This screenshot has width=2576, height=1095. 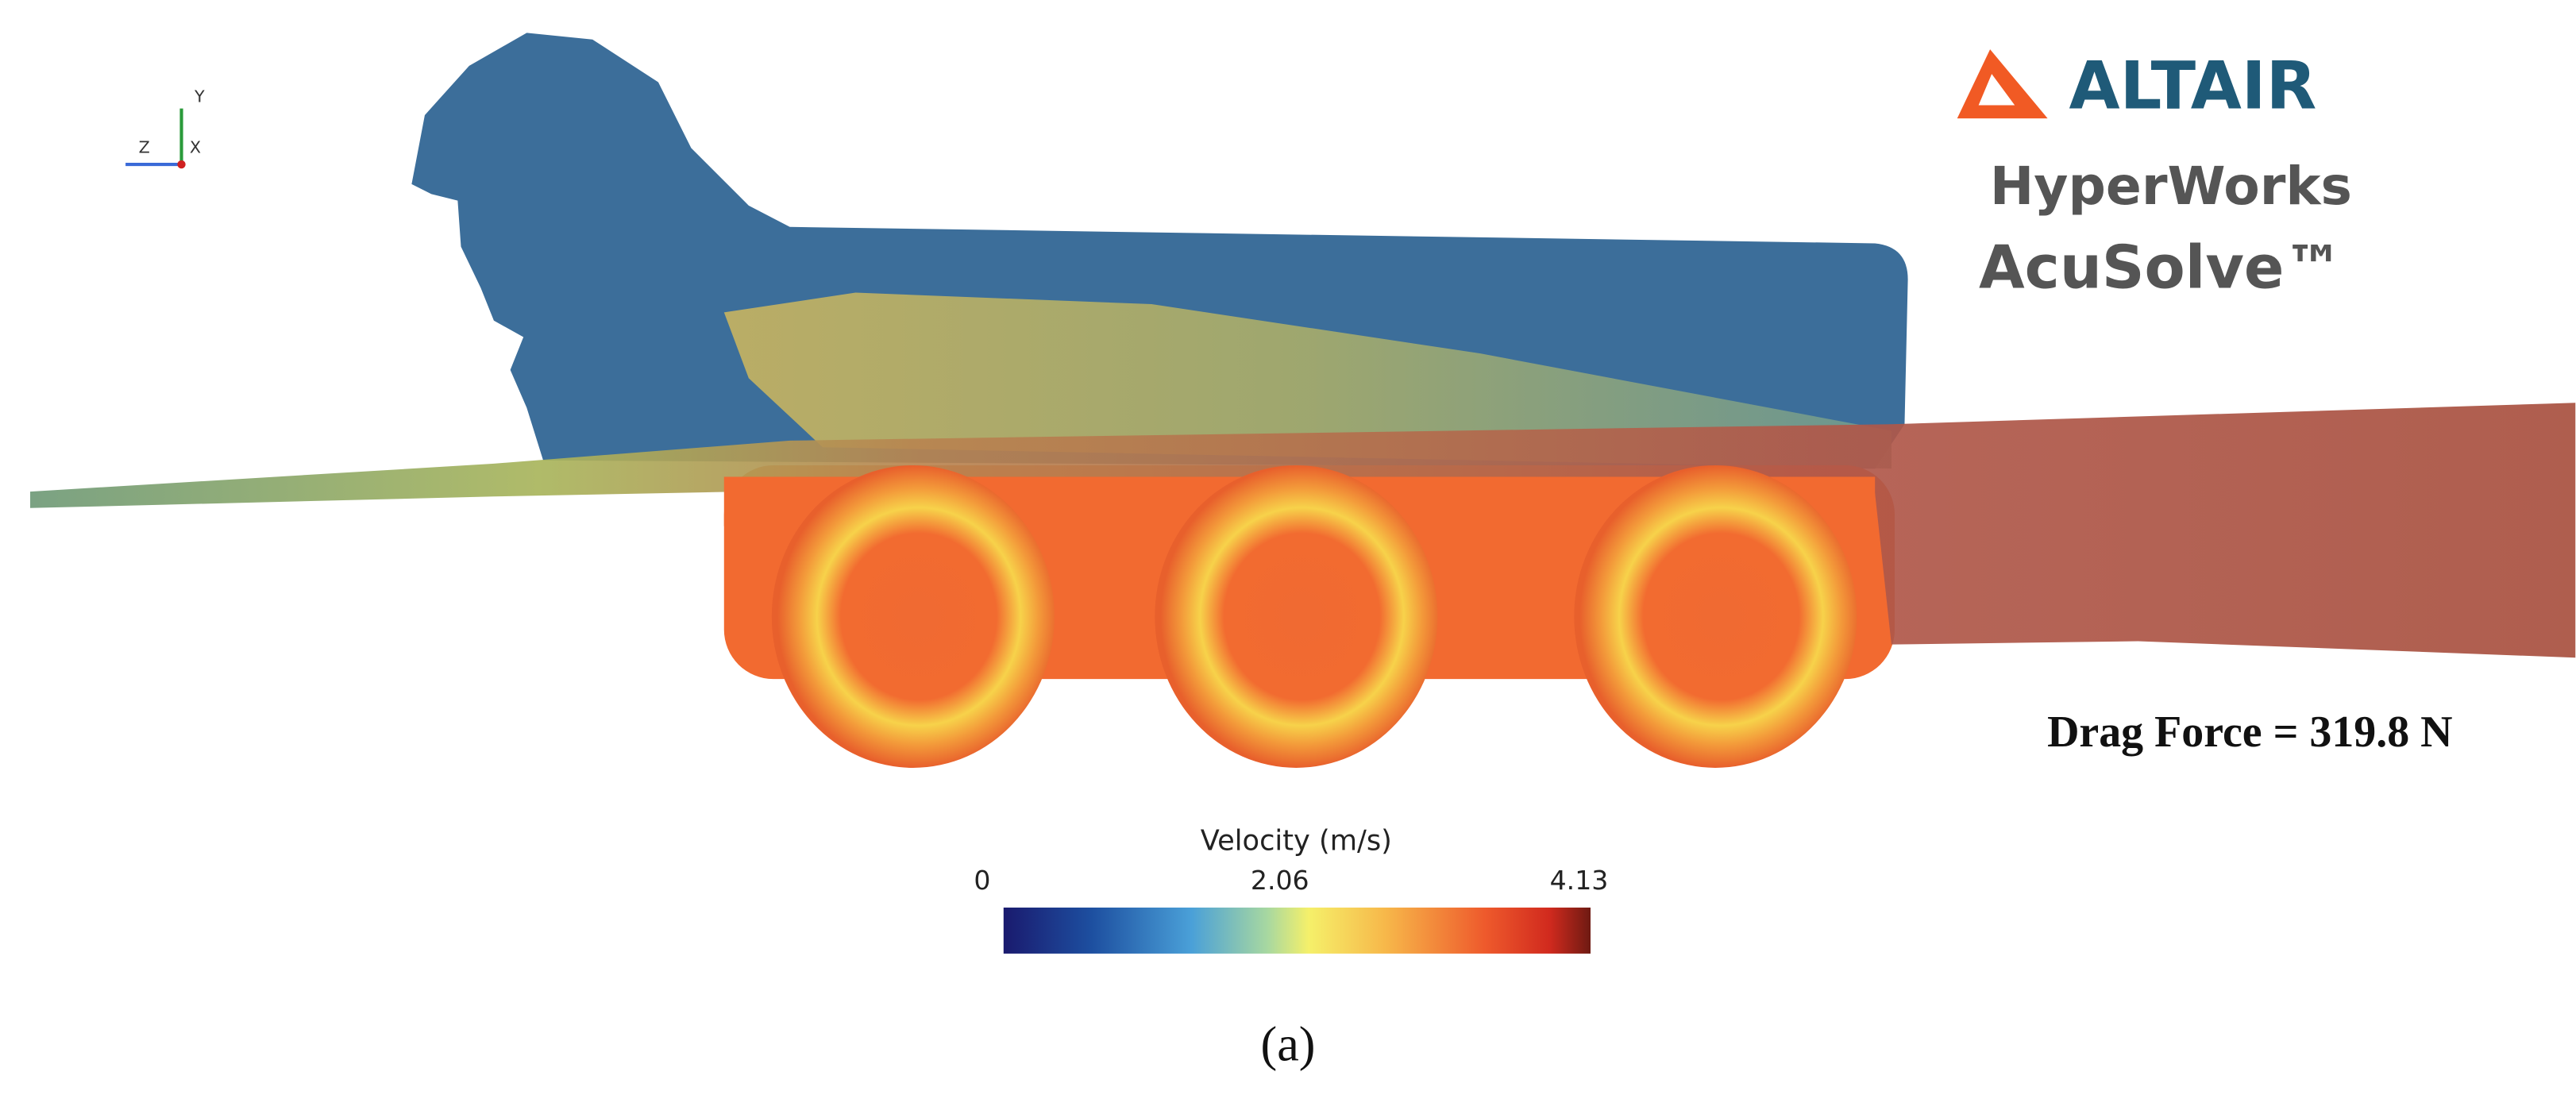 I want to click on x-label: X, so click(x=195, y=147).